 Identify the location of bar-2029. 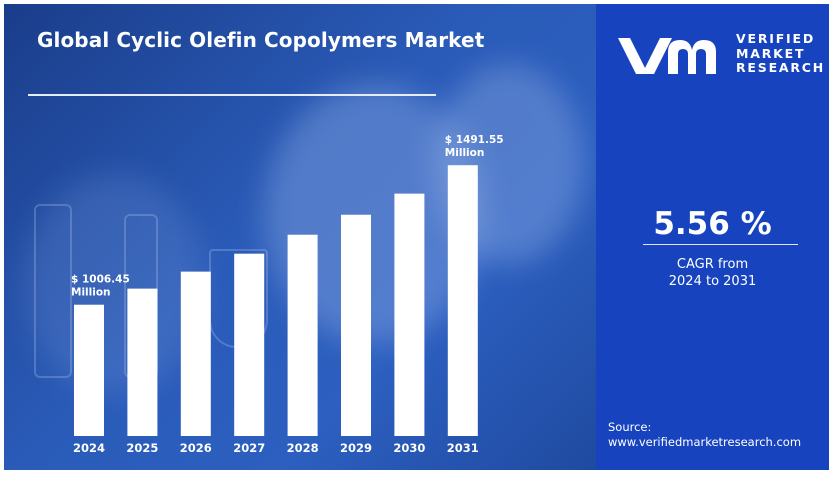
(356, 325).